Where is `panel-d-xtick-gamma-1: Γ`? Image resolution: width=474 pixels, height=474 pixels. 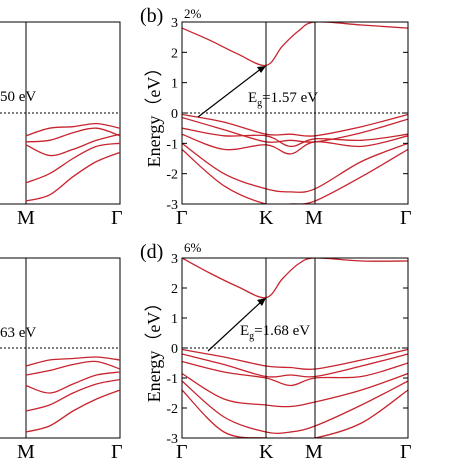 panel-d-xtick-gamma-1: Γ is located at coordinates (182, 452).